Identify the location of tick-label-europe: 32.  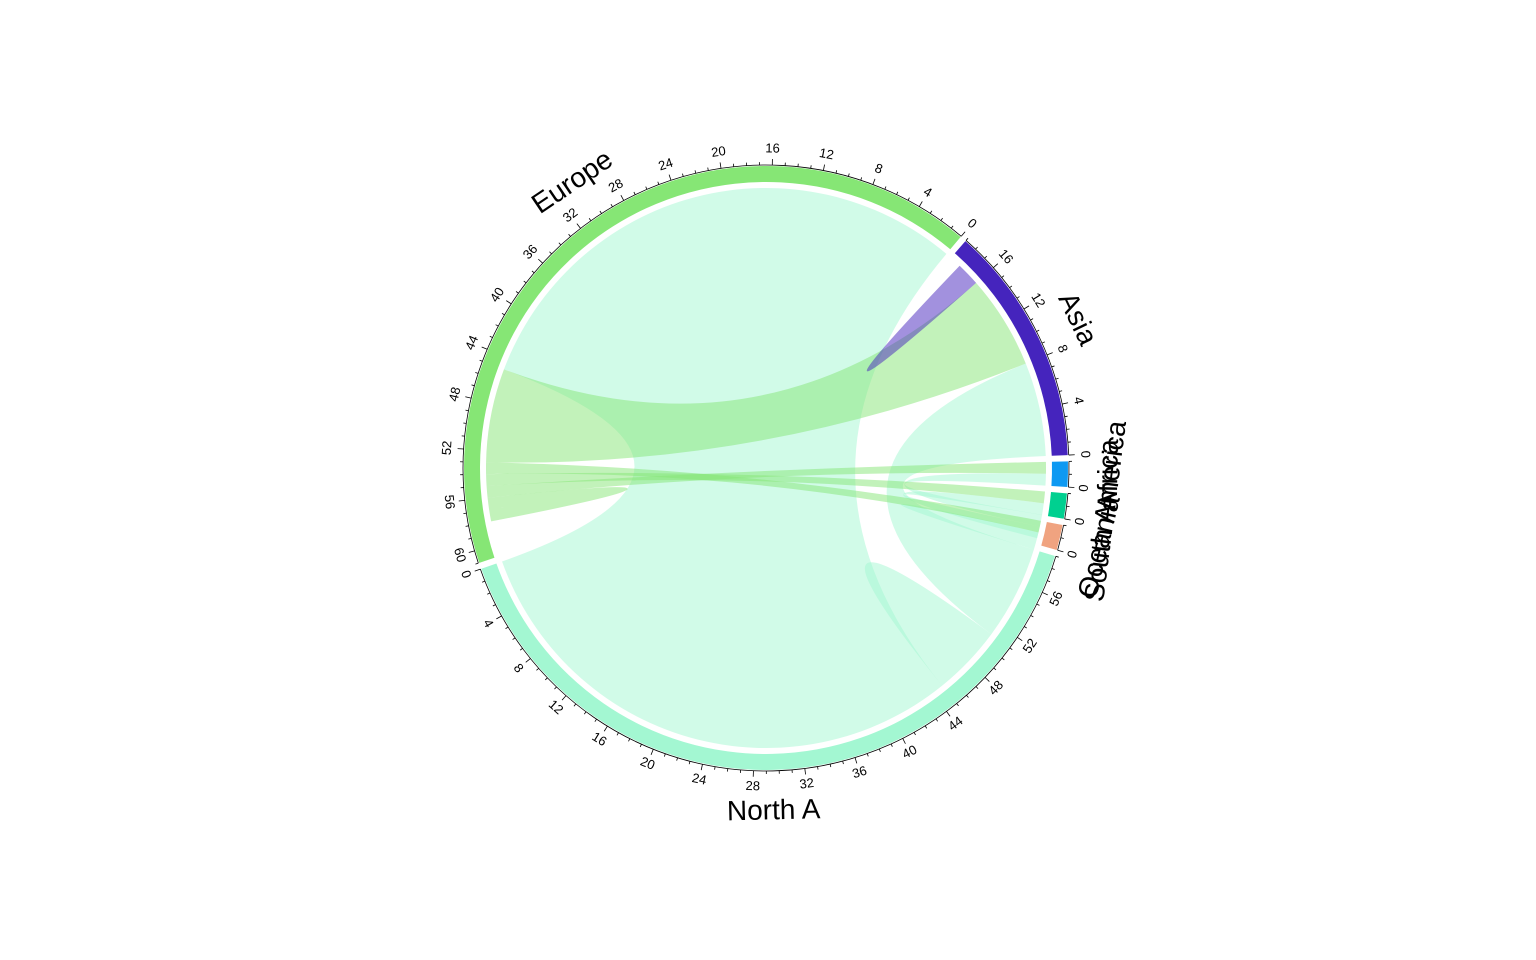
(570, 215).